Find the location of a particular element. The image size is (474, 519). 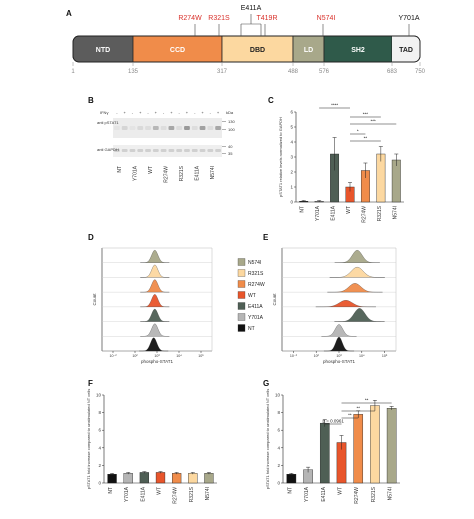

mutation-label: N574I is located at coordinates (326, 18).